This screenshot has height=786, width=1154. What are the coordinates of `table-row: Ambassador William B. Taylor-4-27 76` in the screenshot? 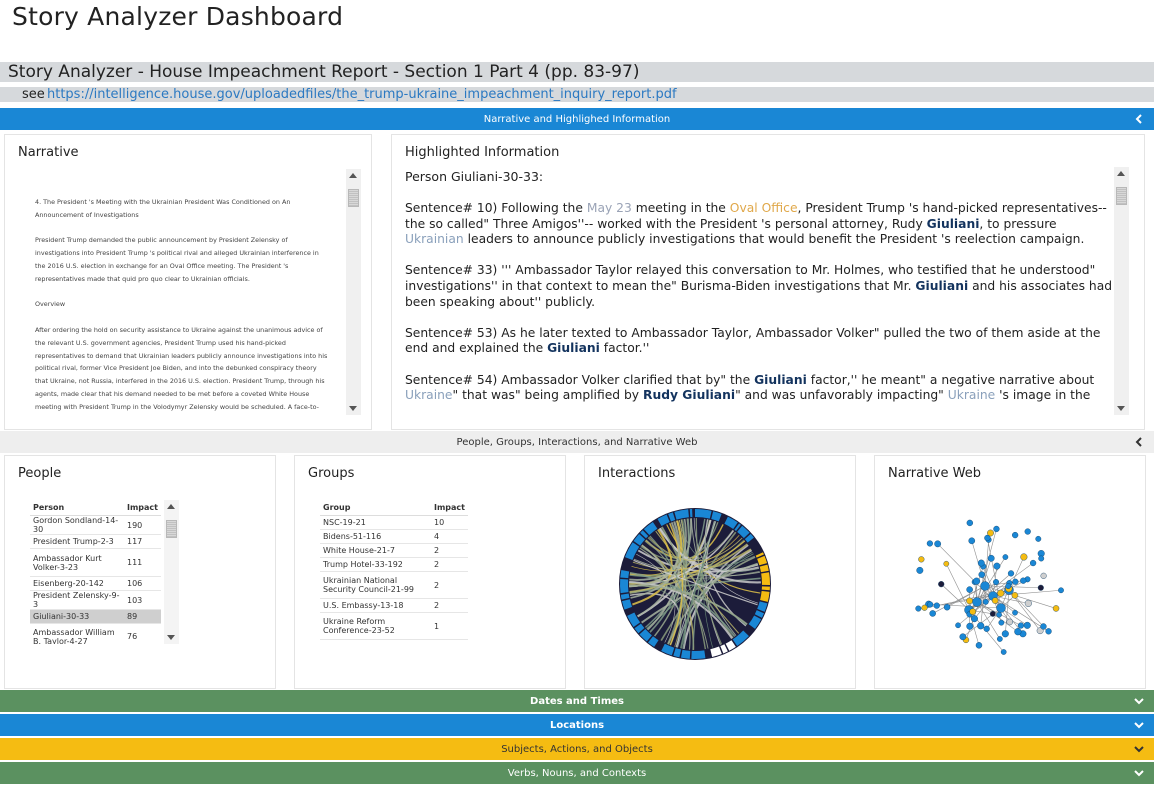 It's located at (95, 633).